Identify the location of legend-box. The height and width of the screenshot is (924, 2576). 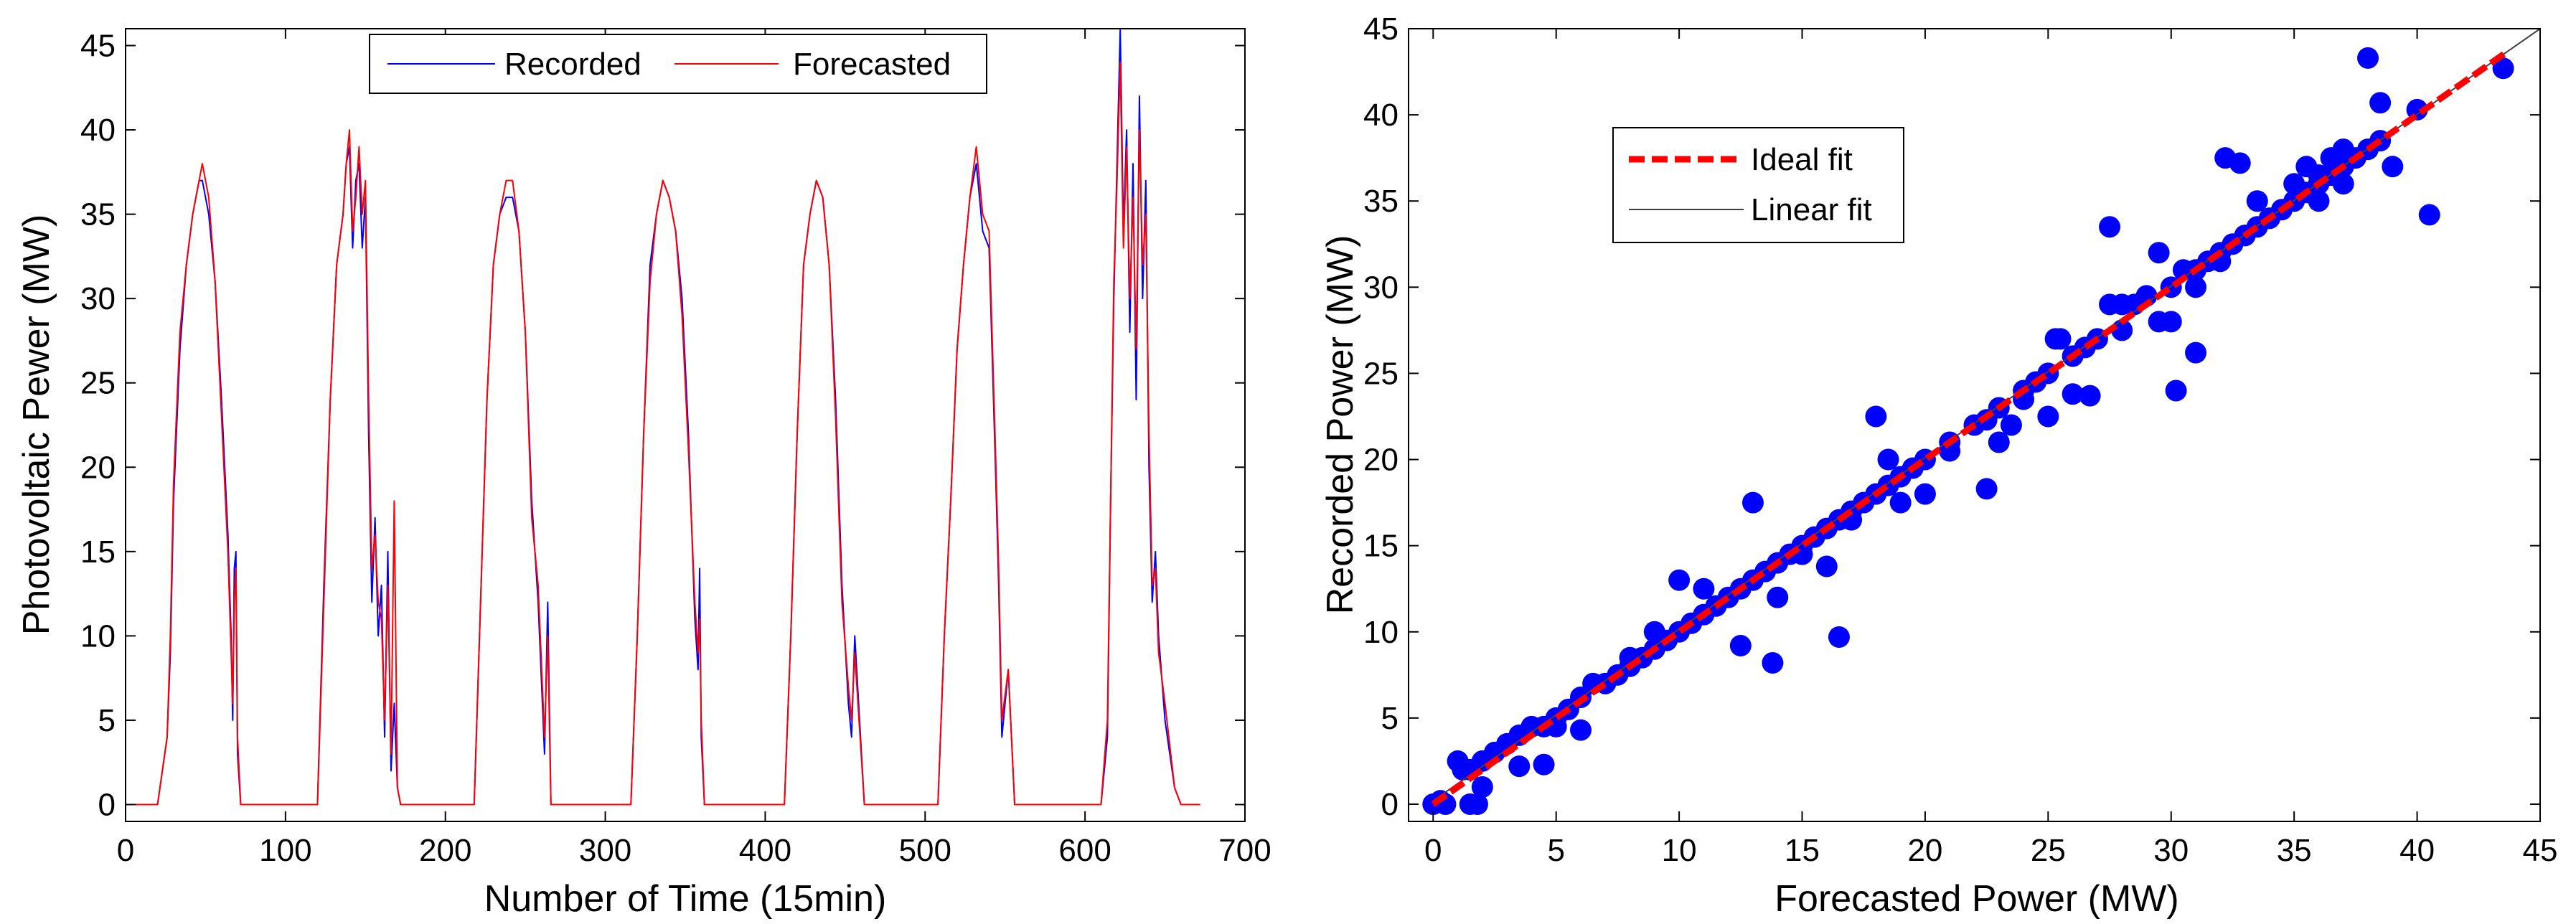
(1758, 185).